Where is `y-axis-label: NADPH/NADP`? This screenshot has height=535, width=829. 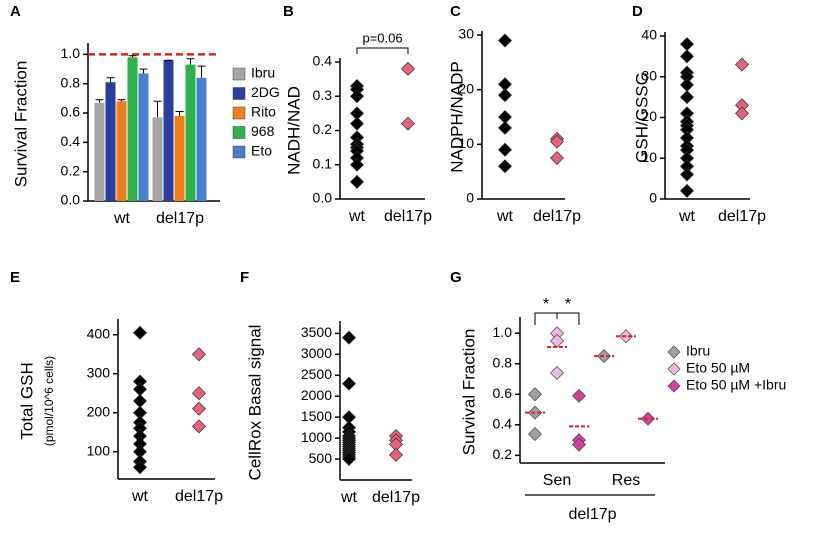
y-axis-label: NADPH/NADP is located at coordinates (456, 116).